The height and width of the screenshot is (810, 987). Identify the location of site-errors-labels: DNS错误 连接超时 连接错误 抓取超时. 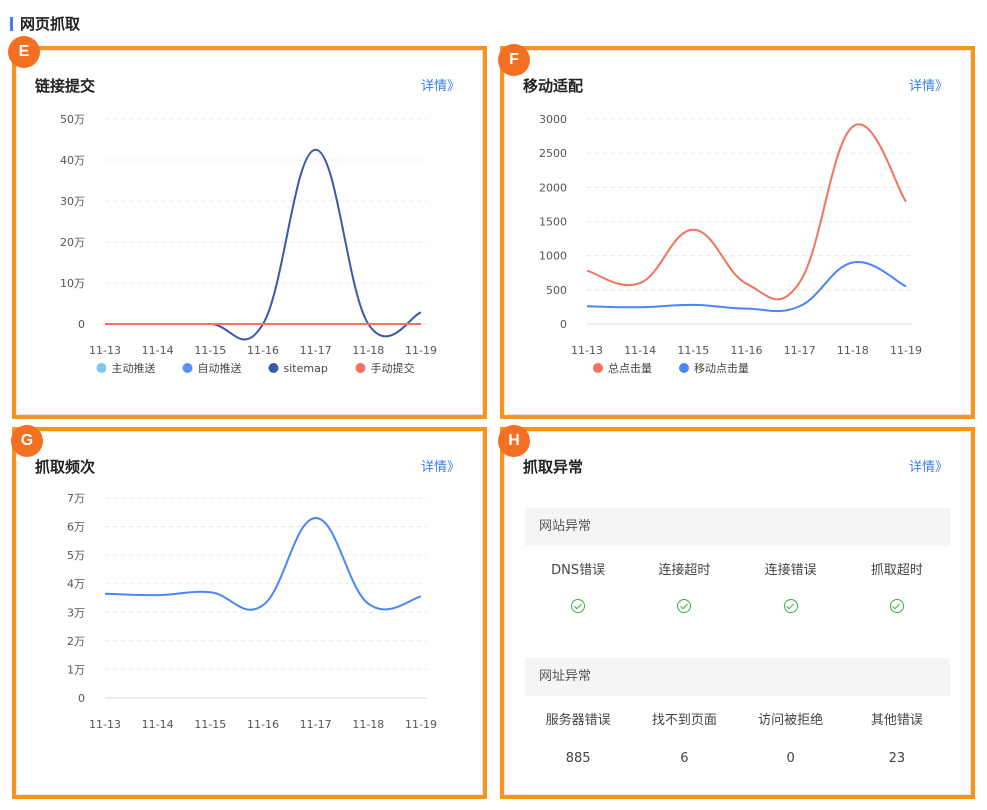
(737, 568).